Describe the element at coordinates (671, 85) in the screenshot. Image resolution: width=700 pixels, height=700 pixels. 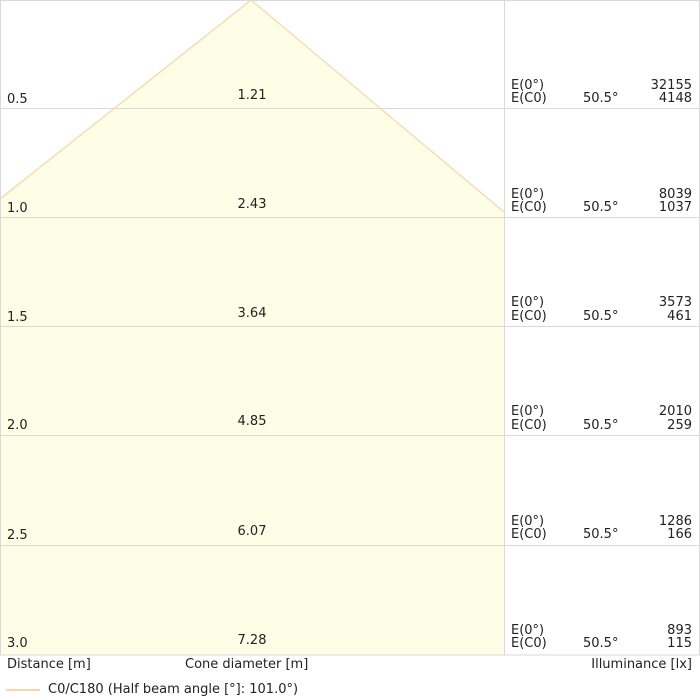
I see `illuminance-center-value: 32155` at that location.